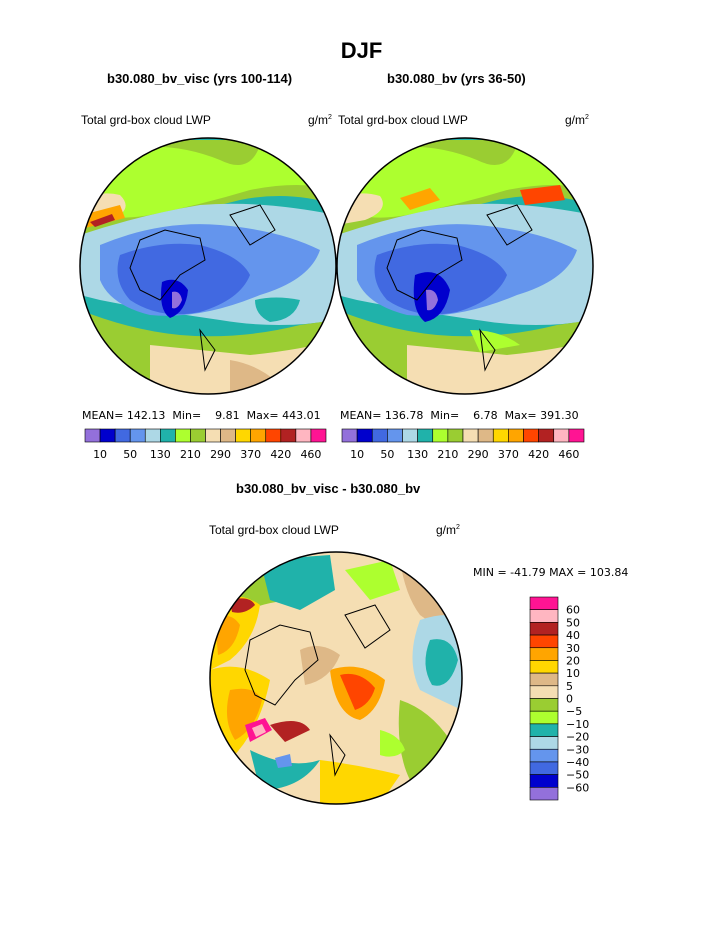 The height and width of the screenshot is (935, 723). Describe the element at coordinates (190, 454) in the screenshot. I see `left-colorbar-tick-label: 210` at that location.